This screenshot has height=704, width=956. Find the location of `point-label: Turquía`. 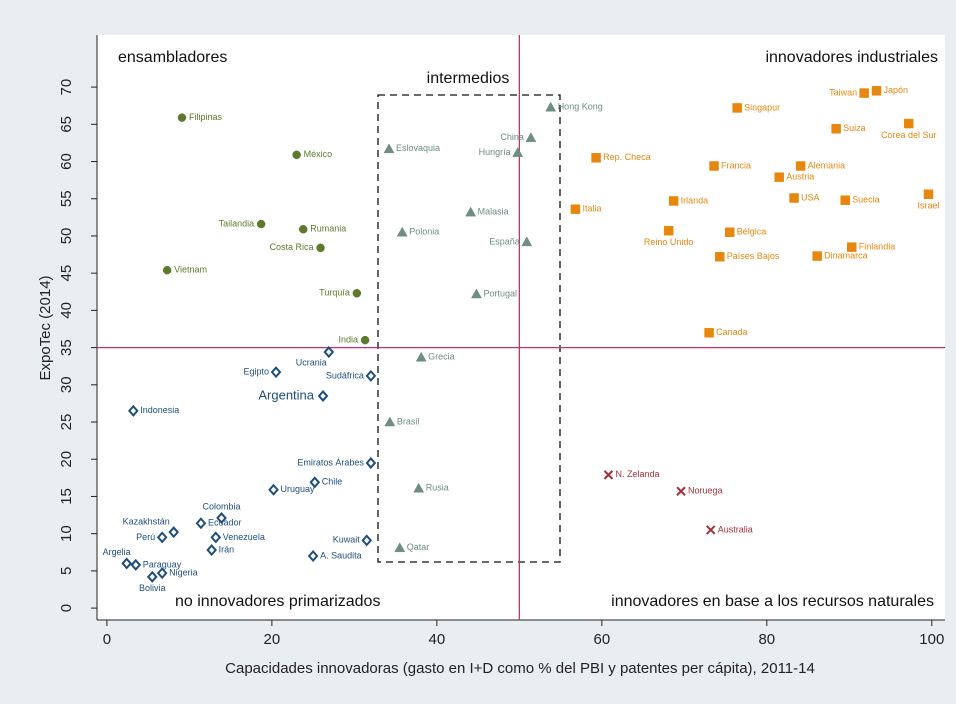

point-label: Turquía is located at coordinates (334, 293).